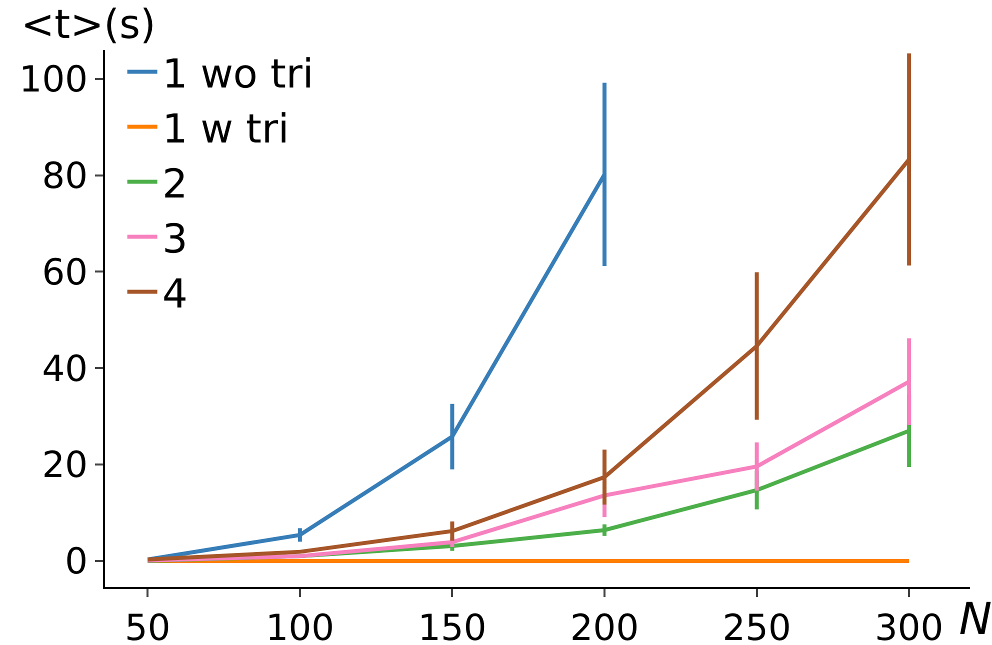 Image resolution: width=992 pixels, height=645 pixels. I want to click on legend-label: 1 wo tri, so click(238, 74).